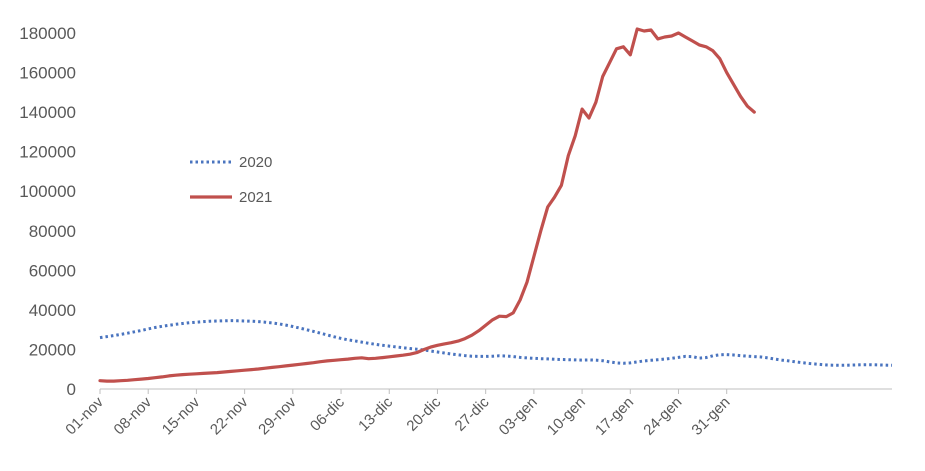 This screenshot has height=471, width=925. Describe the element at coordinates (47, 33) in the screenshot. I see `y-tick-label: 180000` at that location.